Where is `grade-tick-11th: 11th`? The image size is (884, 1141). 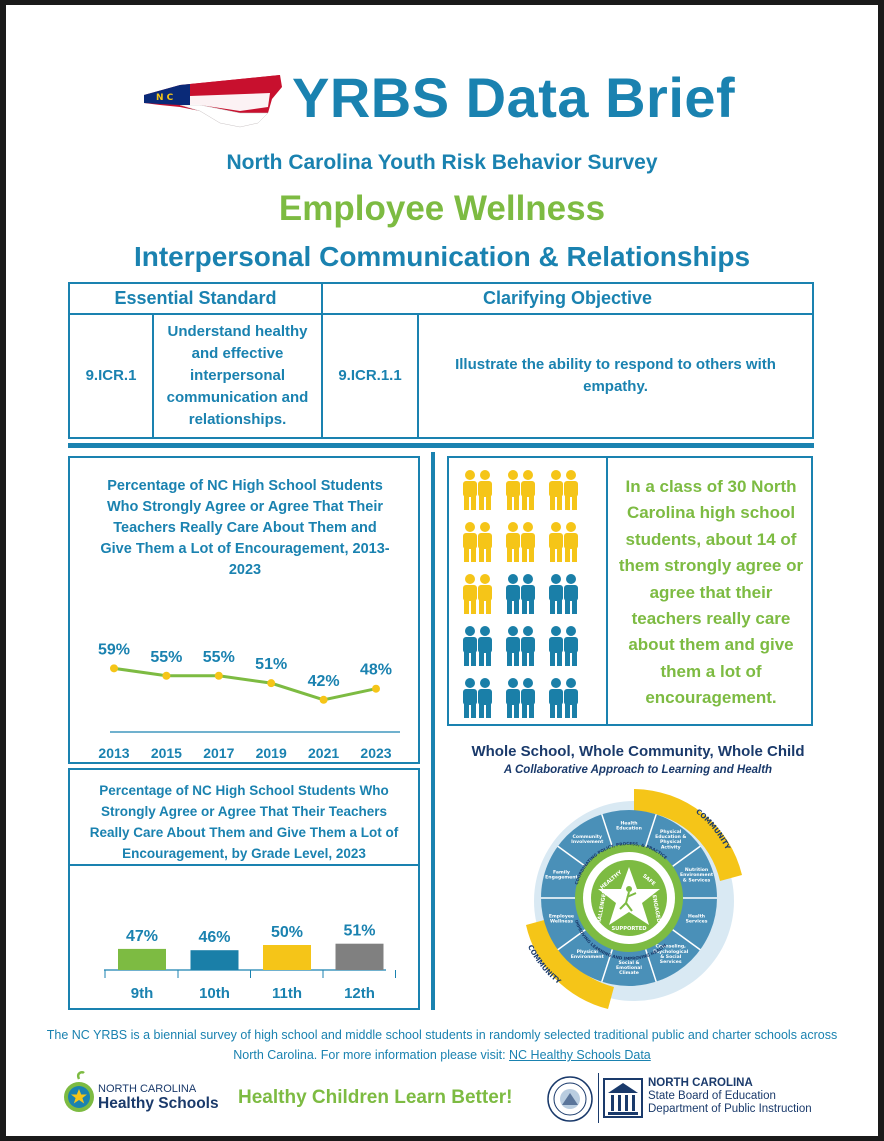
grade-tick-11th: 11th is located at coordinates (287, 993).